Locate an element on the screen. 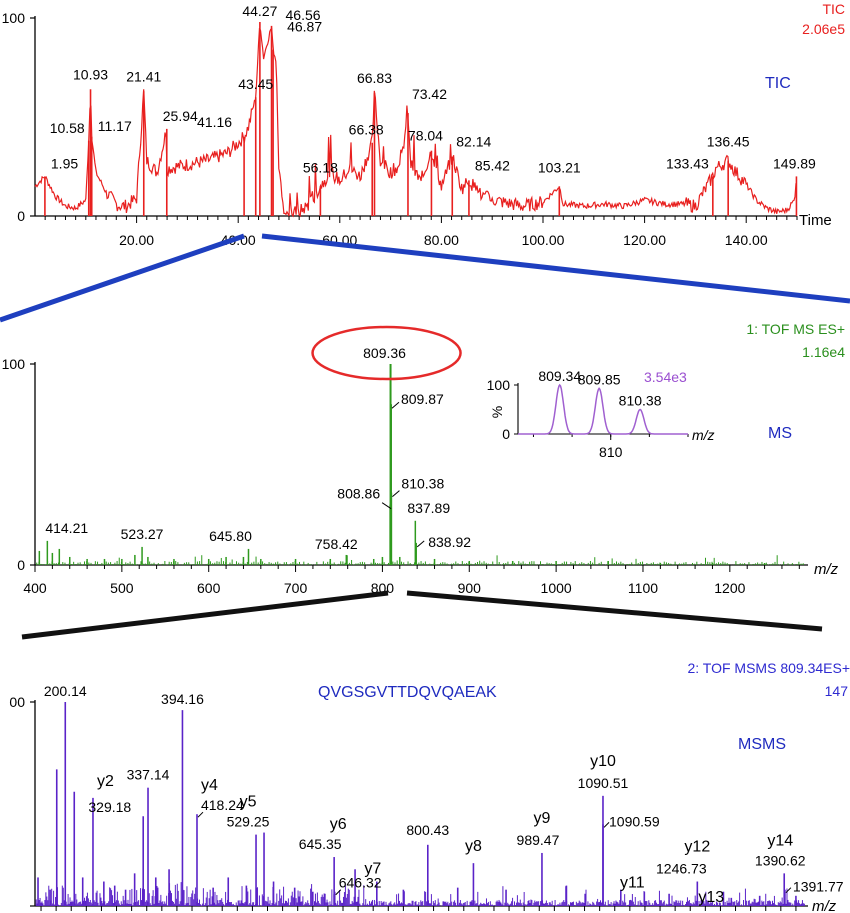  peak-label: 645.80 is located at coordinates (230, 536).